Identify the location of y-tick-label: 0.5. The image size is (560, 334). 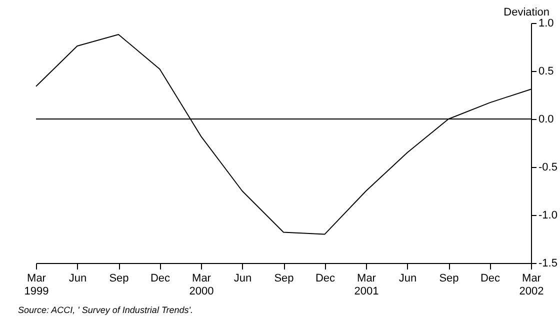
(546, 72).